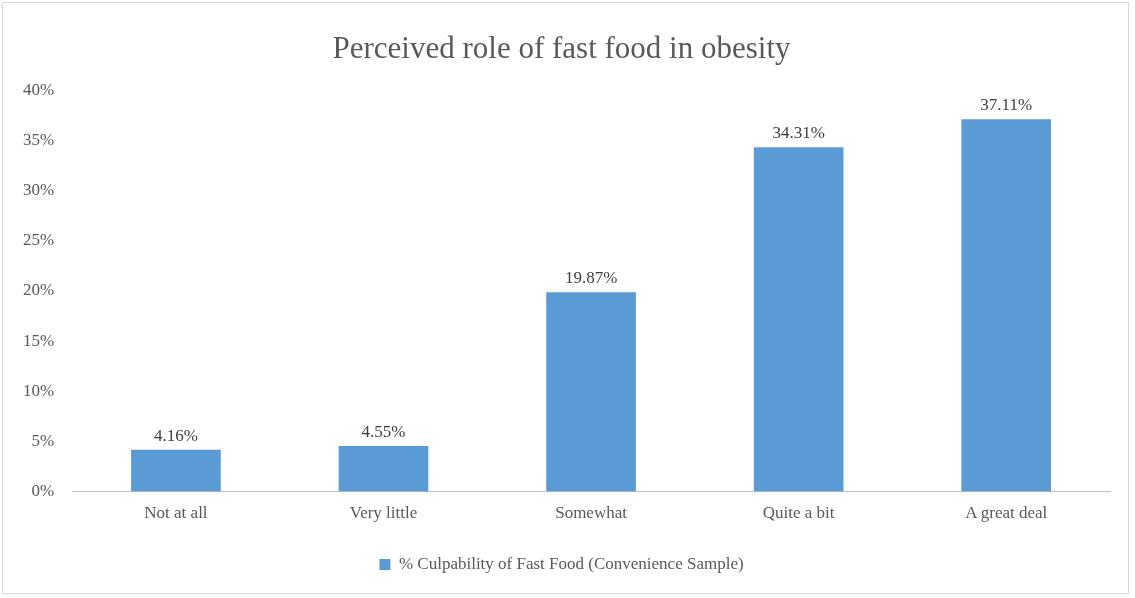 The image size is (1135, 598). I want to click on data-label: 34.31%, so click(798, 133).